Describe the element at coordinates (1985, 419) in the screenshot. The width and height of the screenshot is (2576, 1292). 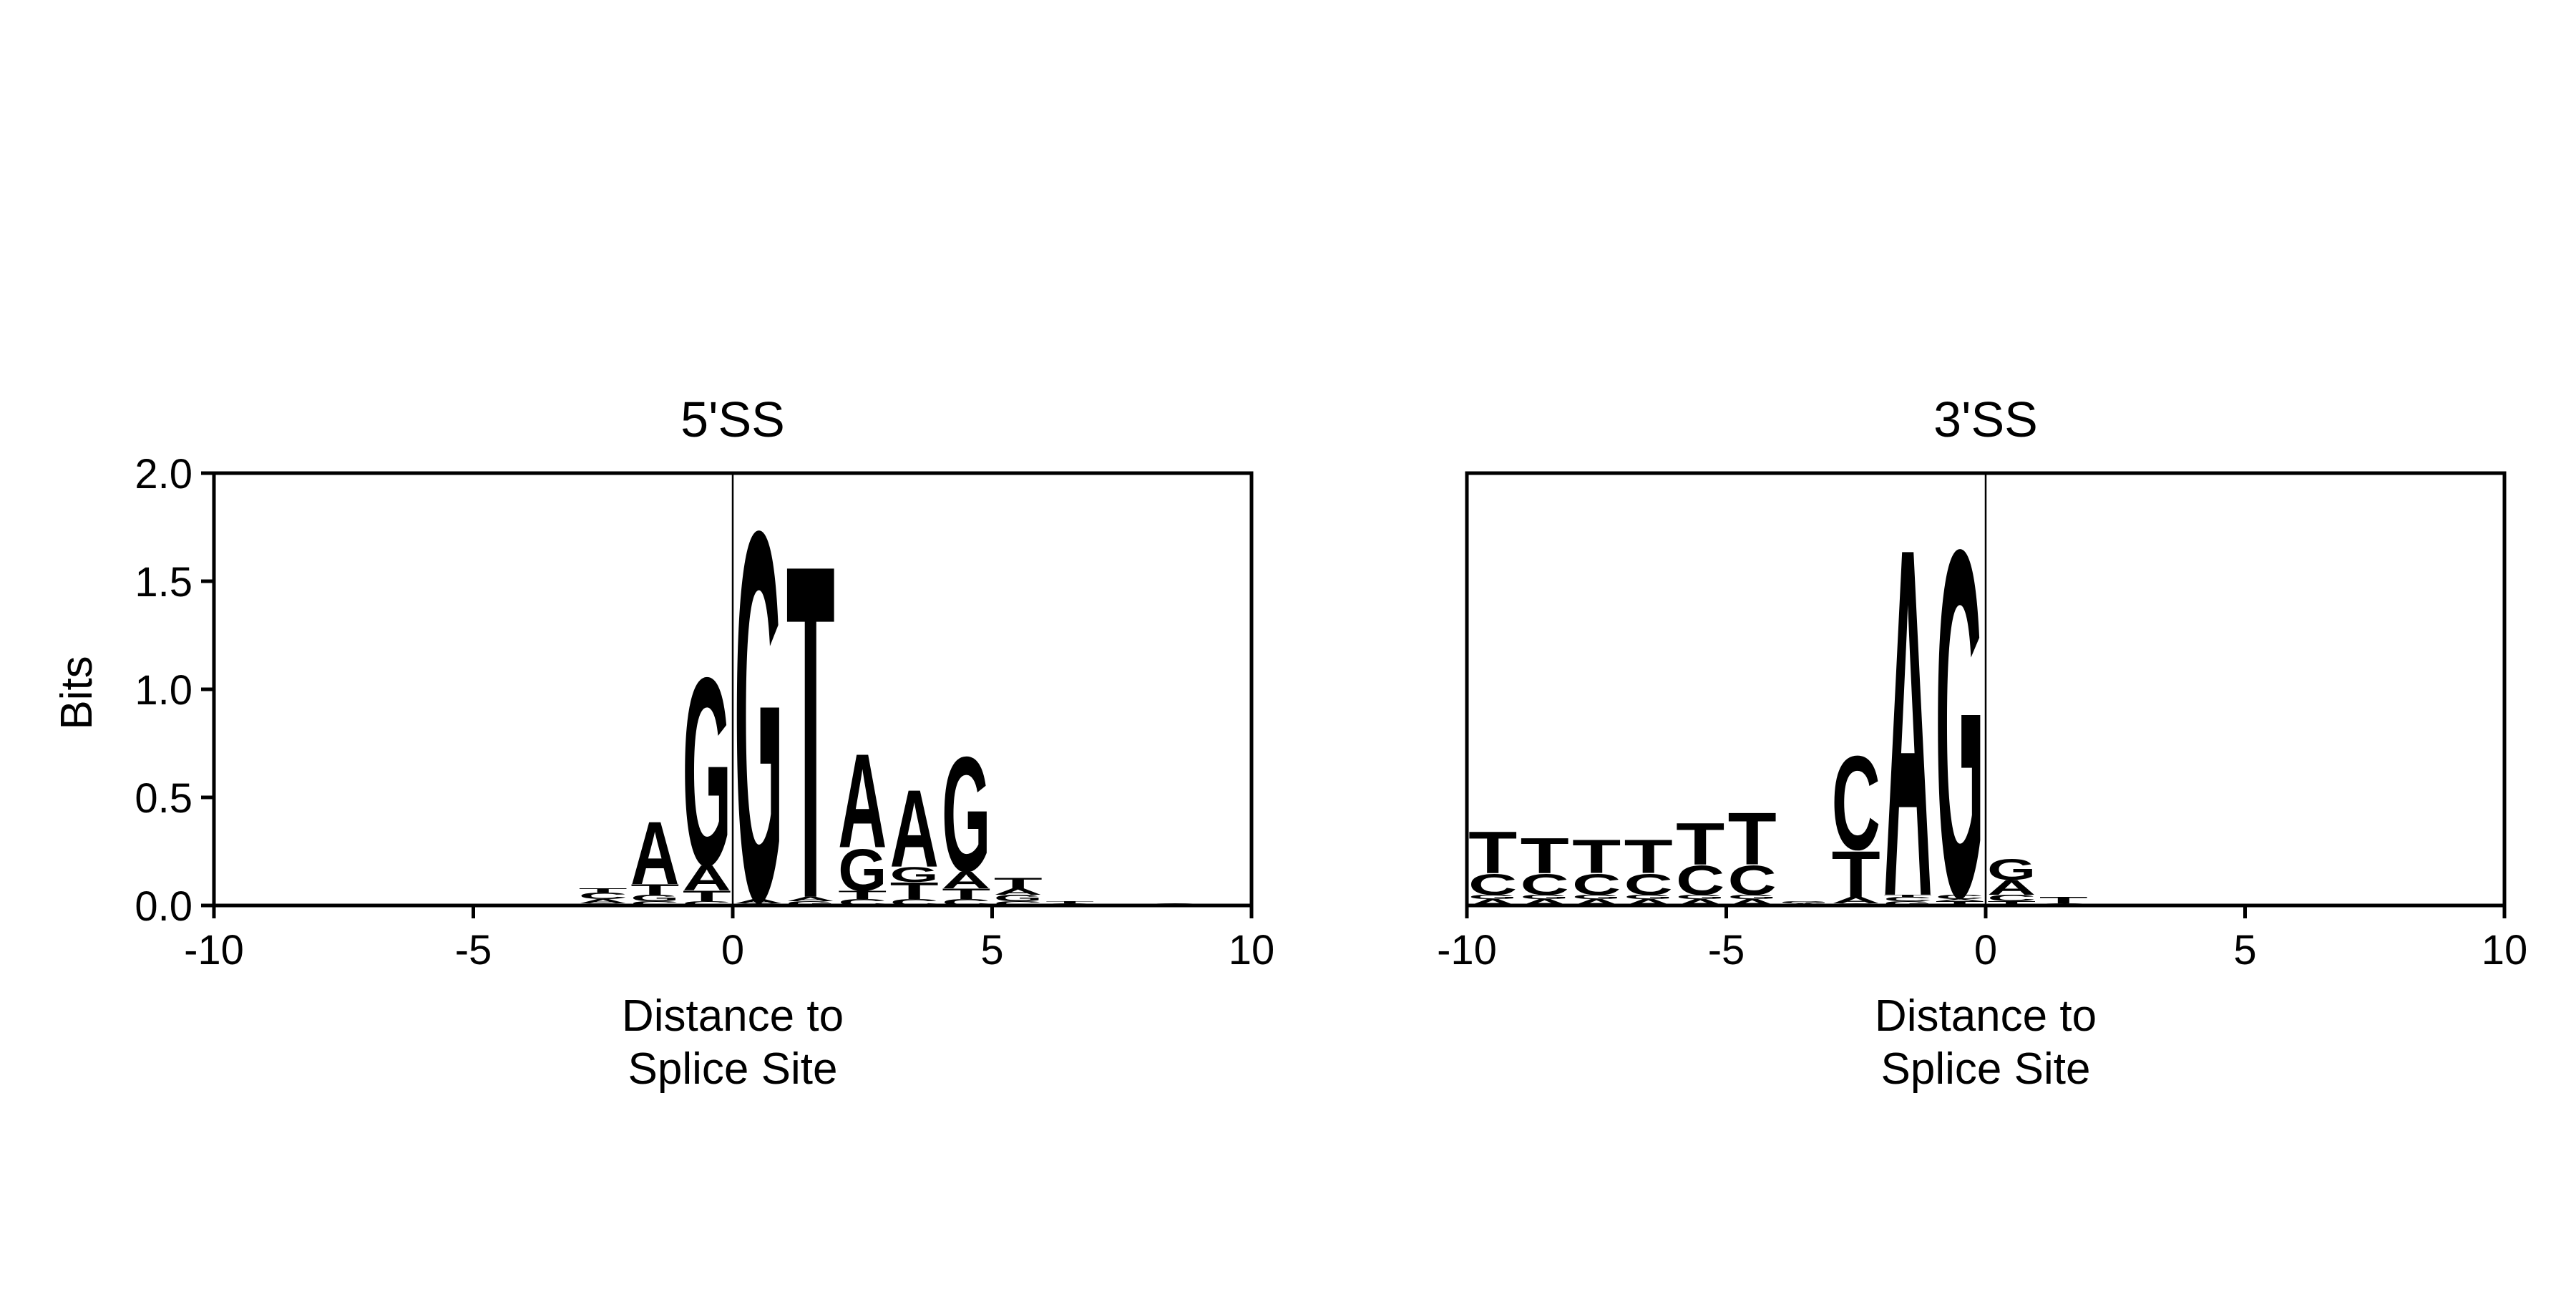
I see `panel-title: 3'SS` at that location.